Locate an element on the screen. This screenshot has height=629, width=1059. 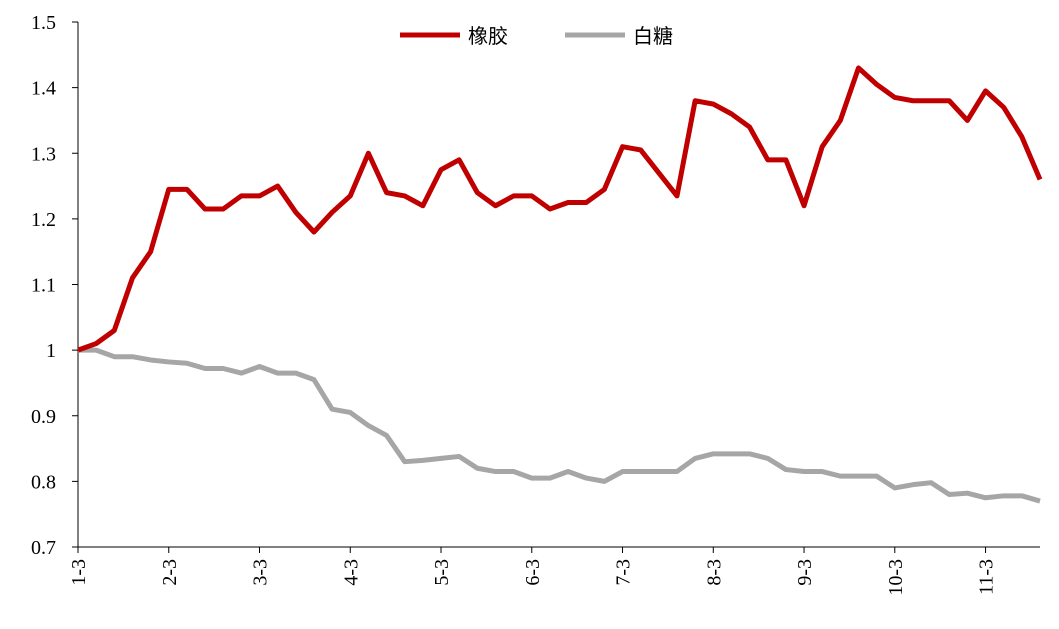
x-tick-label: 10-3 is located at coordinates (896, 577).